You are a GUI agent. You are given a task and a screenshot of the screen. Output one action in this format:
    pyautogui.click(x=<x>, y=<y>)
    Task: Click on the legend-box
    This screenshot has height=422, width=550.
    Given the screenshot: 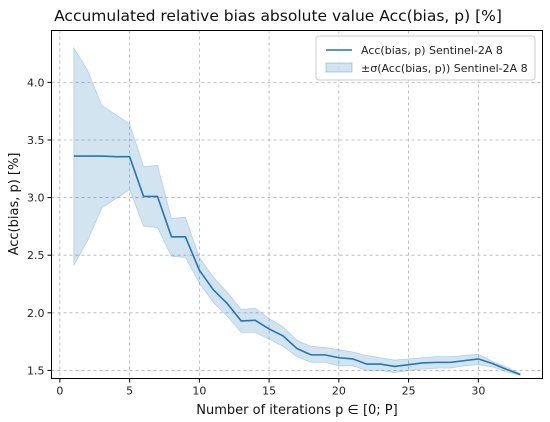 What is the action you would take?
    pyautogui.click(x=425, y=58)
    